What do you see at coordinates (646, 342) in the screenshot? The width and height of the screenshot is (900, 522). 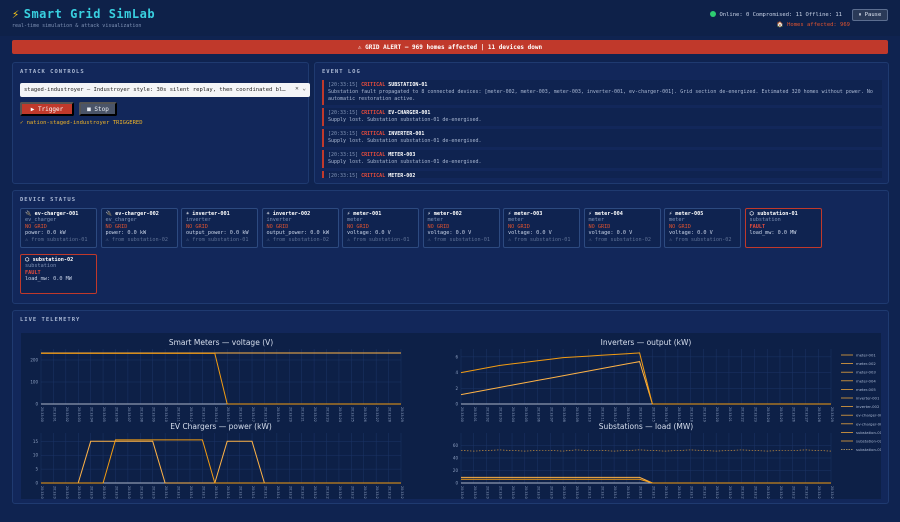 I see `chart-title: Inverters — output (kW)` at bounding box center [646, 342].